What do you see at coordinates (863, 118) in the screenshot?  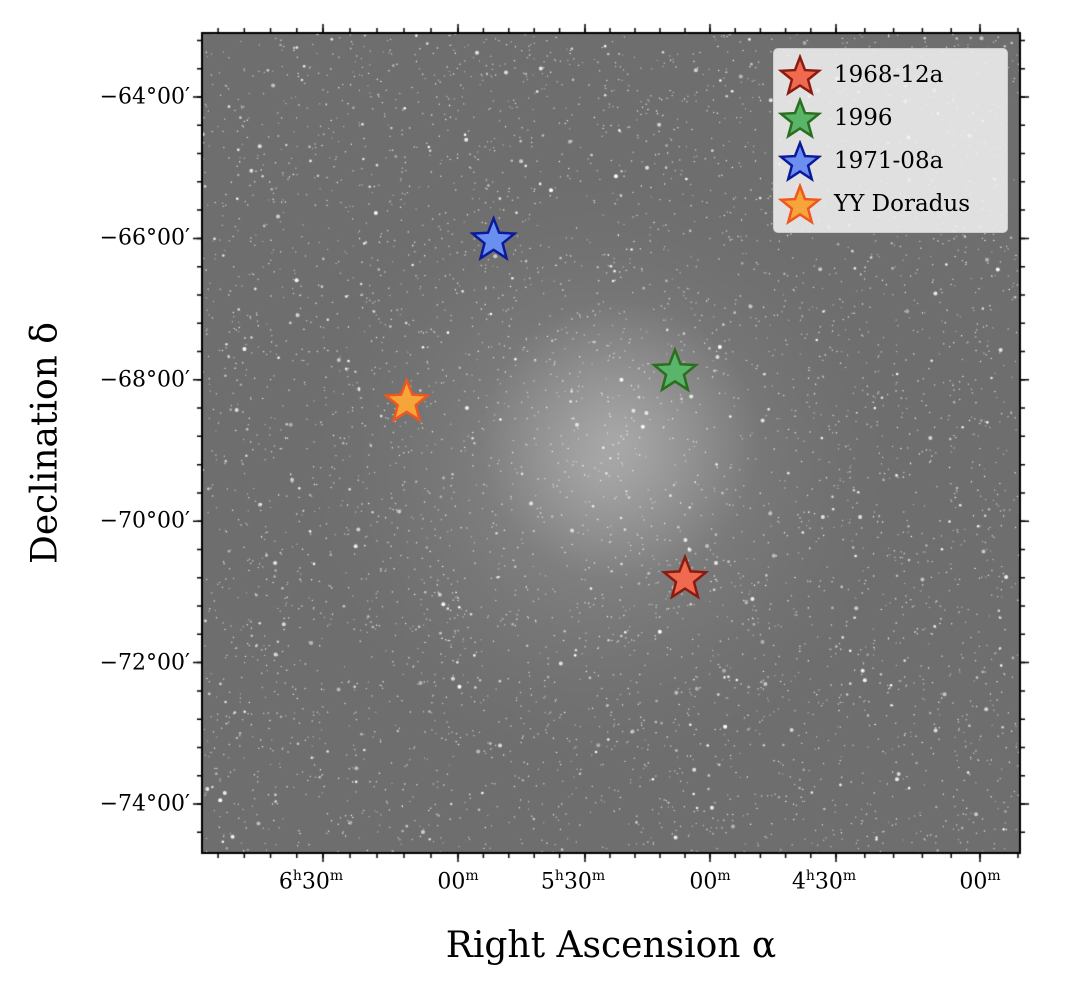 I see `legend-label: 1996` at bounding box center [863, 118].